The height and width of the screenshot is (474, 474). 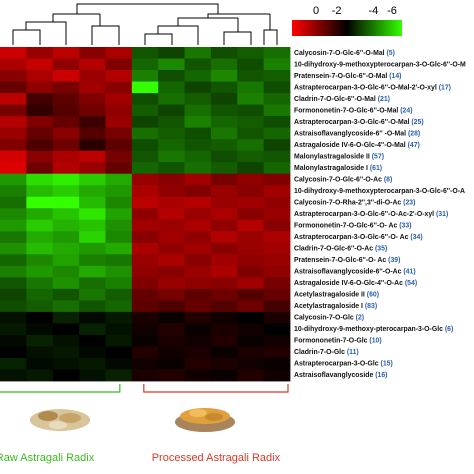 What do you see at coordinates (359, 122) in the screenshot?
I see `row-label: Astrapterocarpan-3-O-Glc-6''-O-Mal (25)` at bounding box center [359, 122].